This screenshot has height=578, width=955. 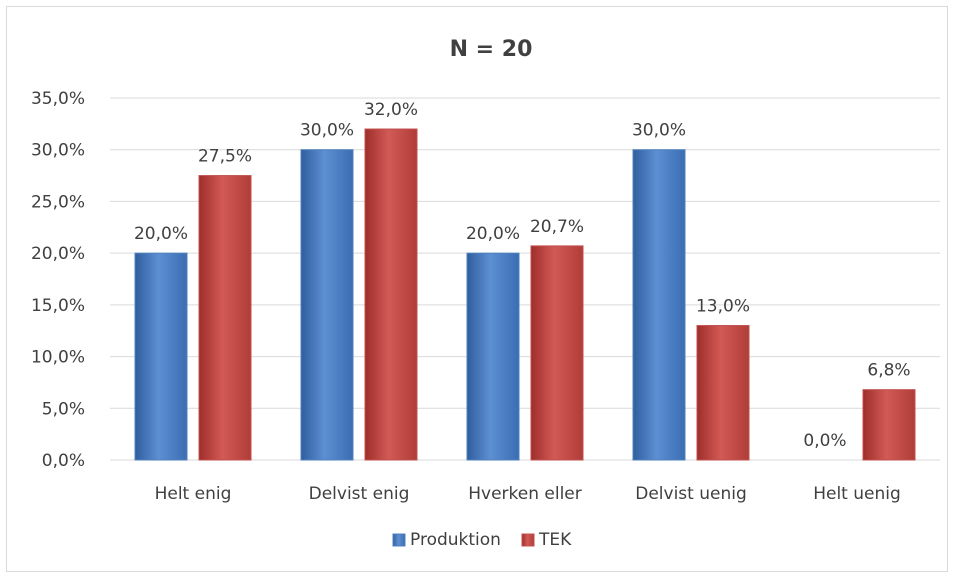 I want to click on y-tick-label: 5,0%, so click(x=63, y=409).